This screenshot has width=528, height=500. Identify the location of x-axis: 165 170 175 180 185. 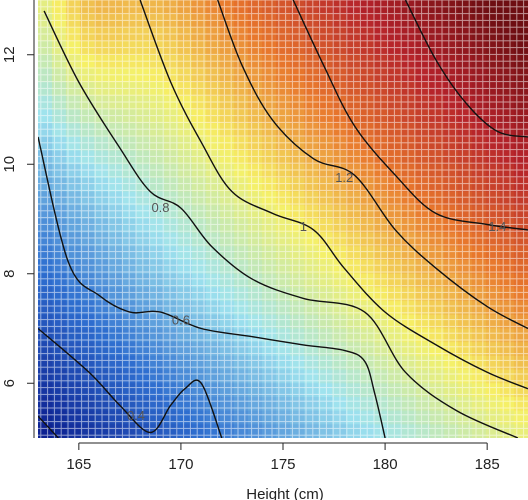
(283, 457).